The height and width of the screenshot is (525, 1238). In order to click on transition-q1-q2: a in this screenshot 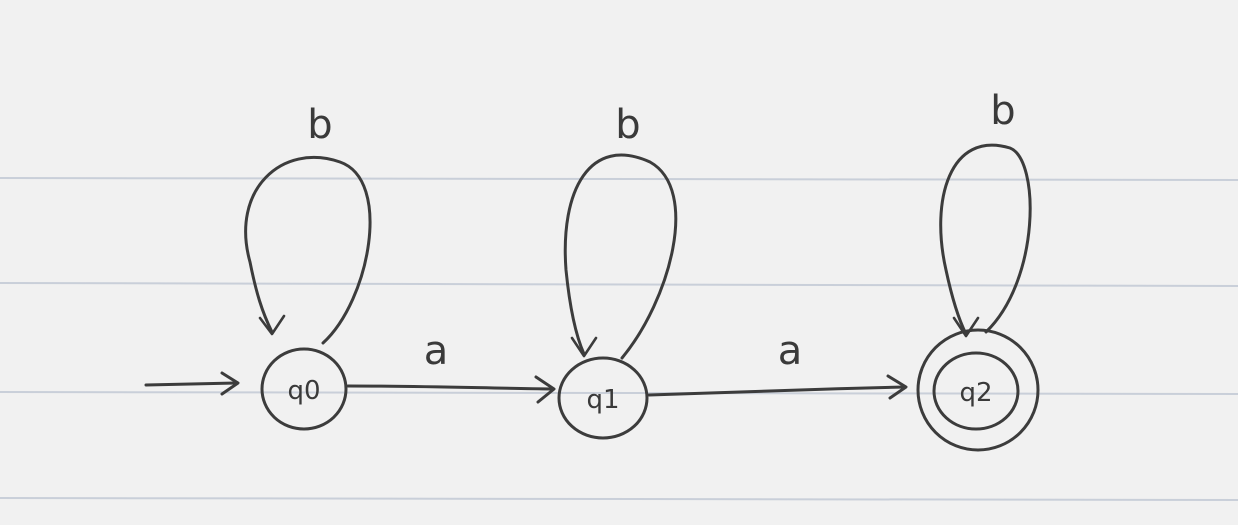, I will do `click(777, 364)`.